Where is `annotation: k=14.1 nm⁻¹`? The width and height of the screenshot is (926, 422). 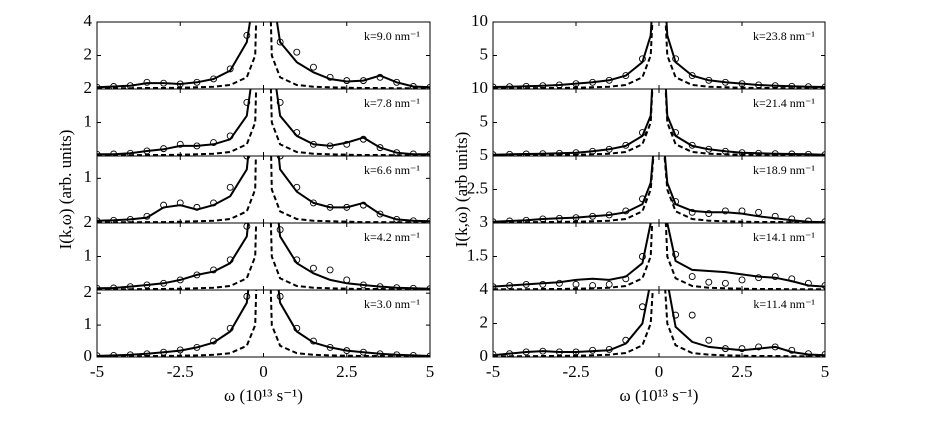
annotation: k=14.1 nm⁻¹ is located at coordinates (784, 237).